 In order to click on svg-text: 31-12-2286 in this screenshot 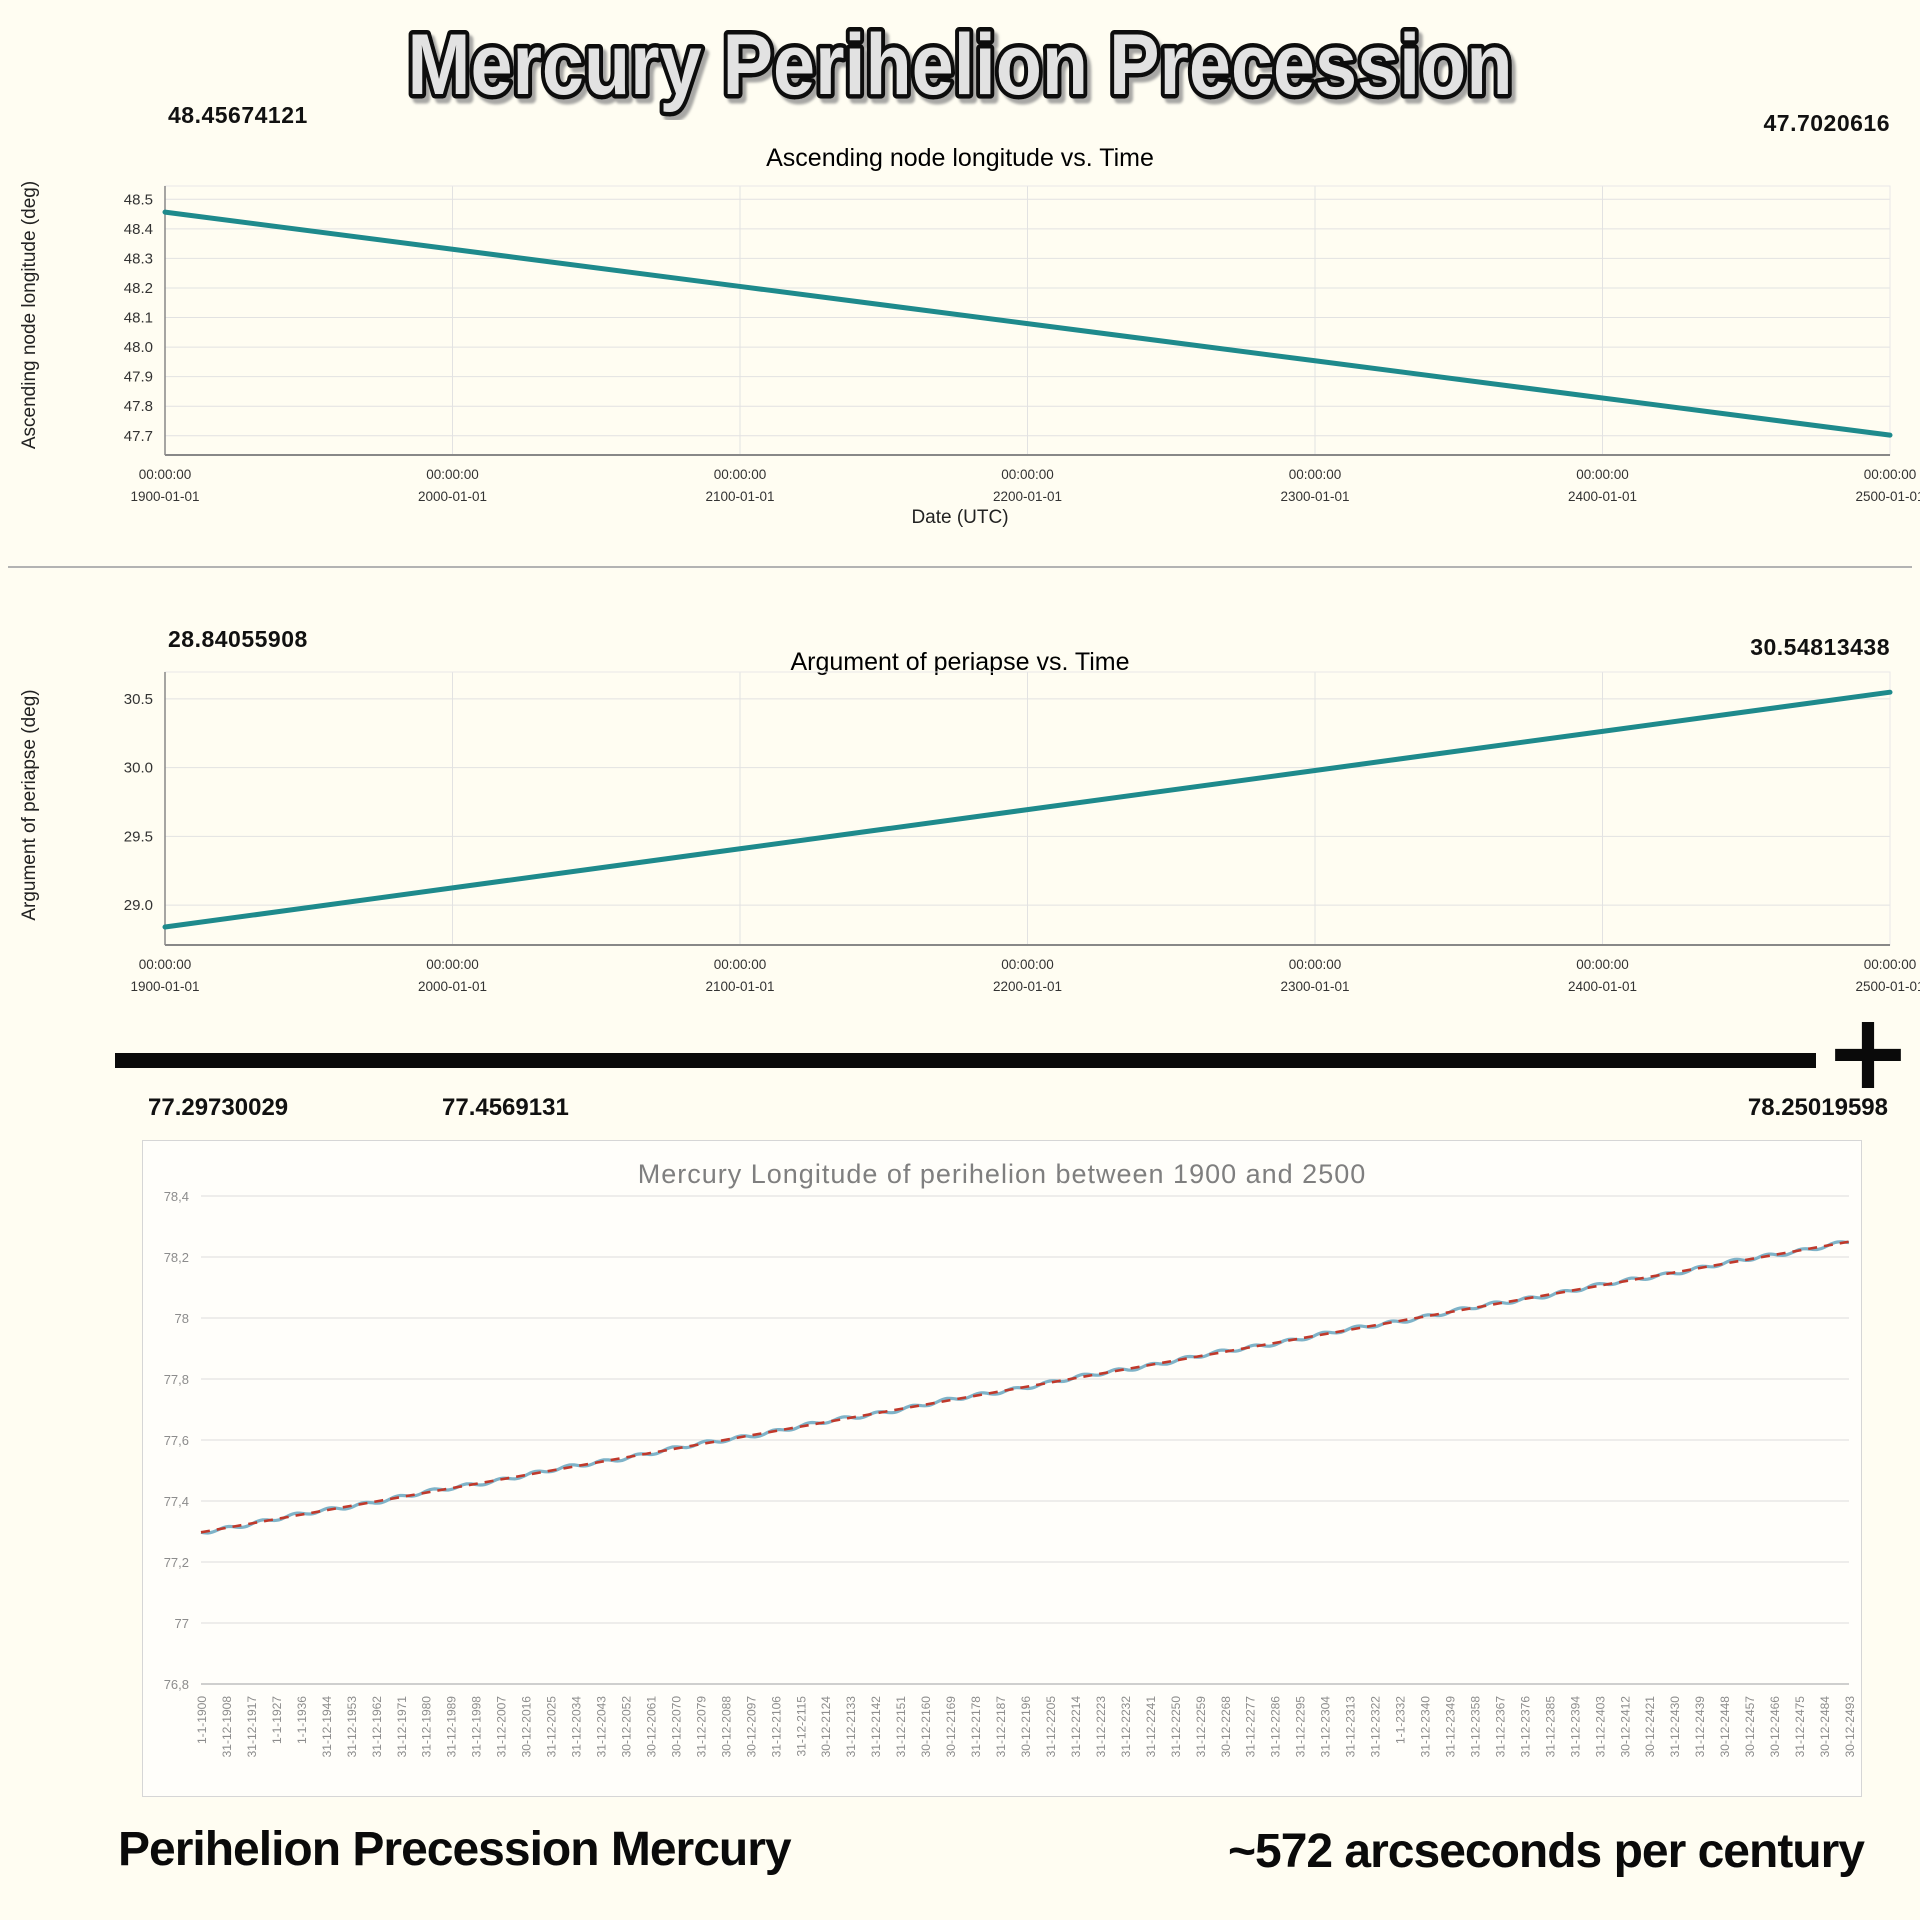, I will do `click(1276, 1727)`.